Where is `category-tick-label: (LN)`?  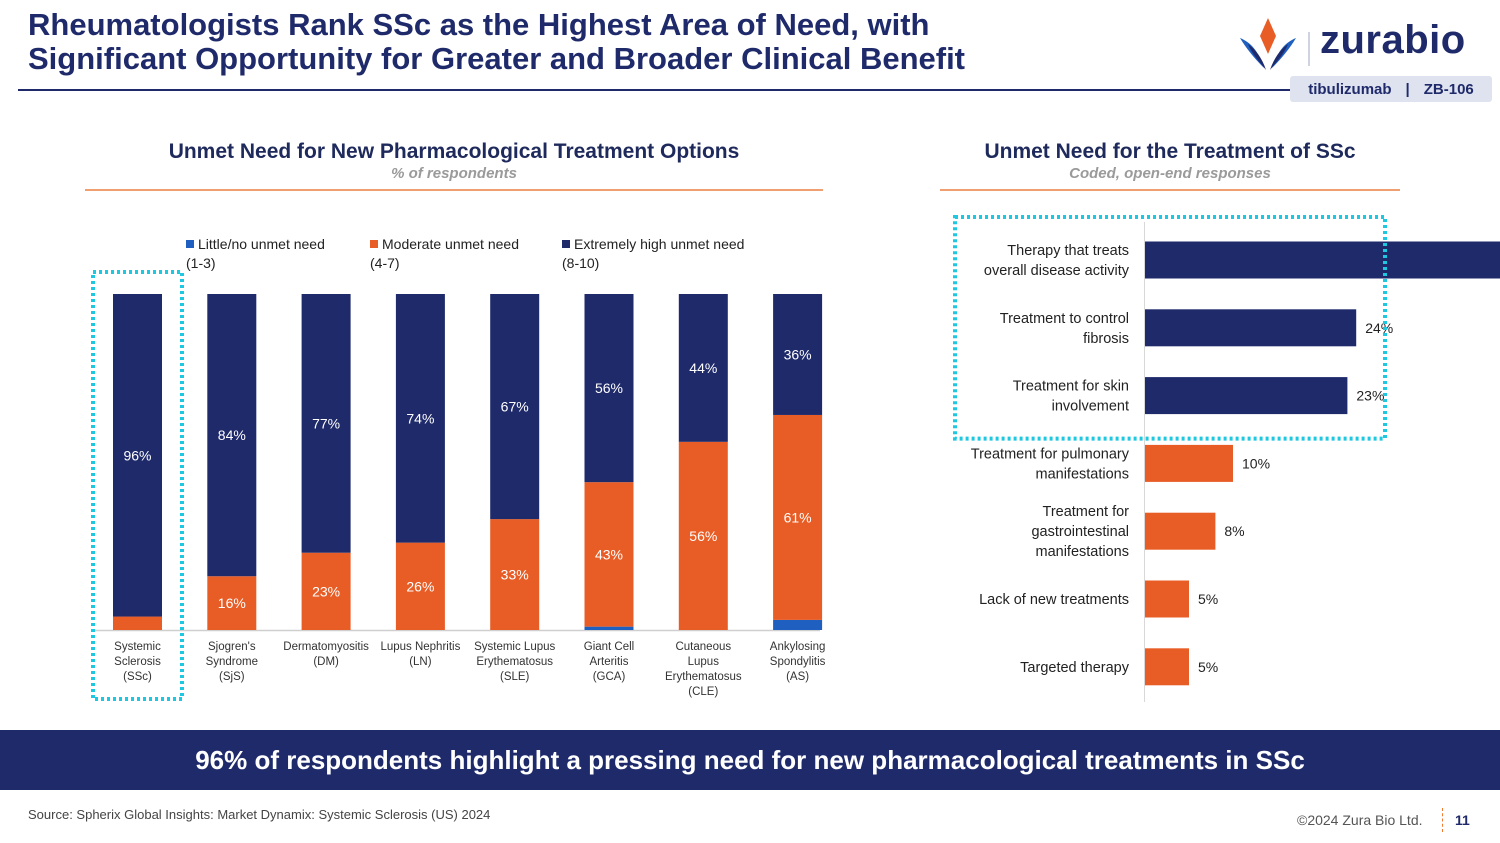
category-tick-label: (LN) is located at coordinates (420, 662).